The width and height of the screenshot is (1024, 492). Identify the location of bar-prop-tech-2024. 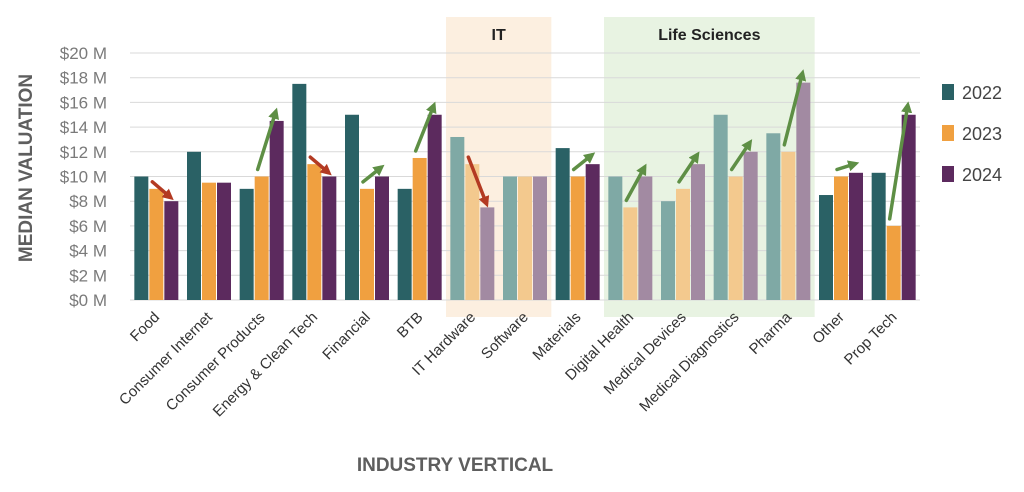
(908, 207).